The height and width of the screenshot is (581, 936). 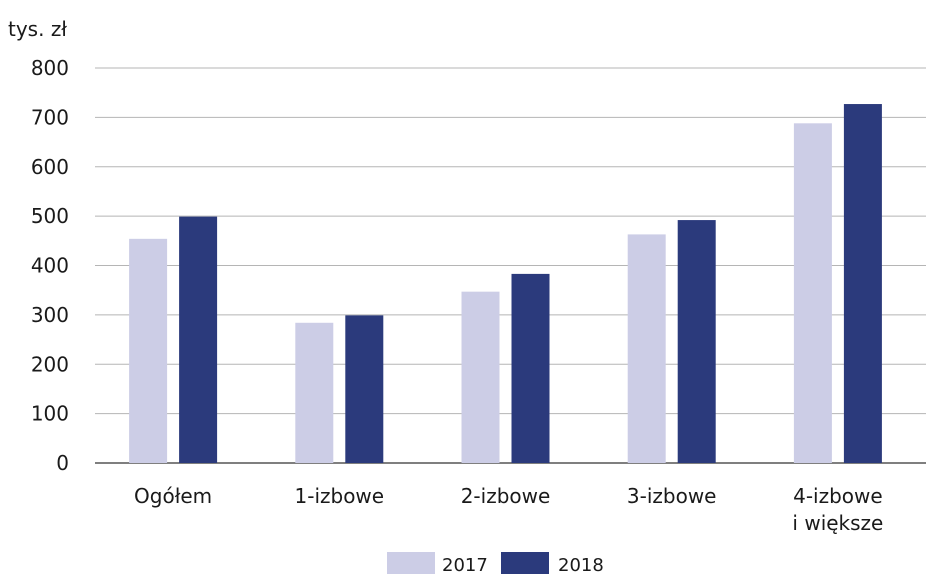 I want to click on legend-swatch-2018, so click(x=525, y=563).